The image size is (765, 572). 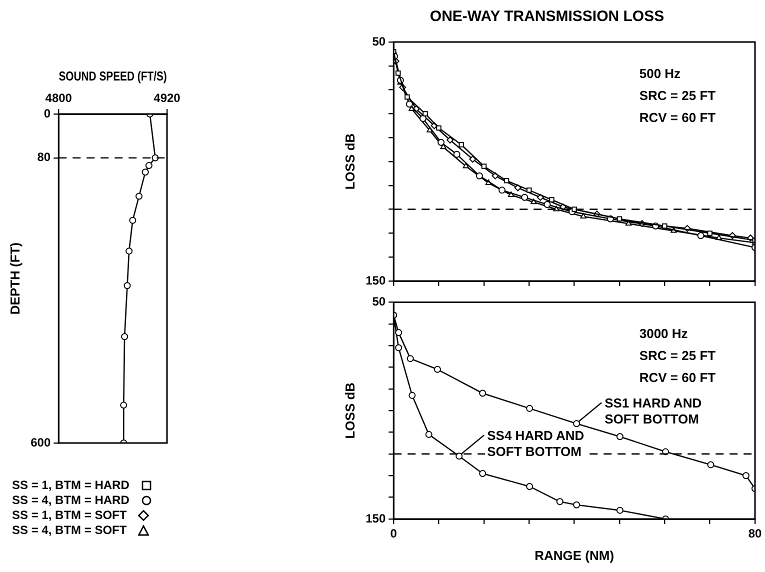 What do you see at coordinates (167, 98) in the screenshot?
I see `x-tick-label: 4920` at bounding box center [167, 98].